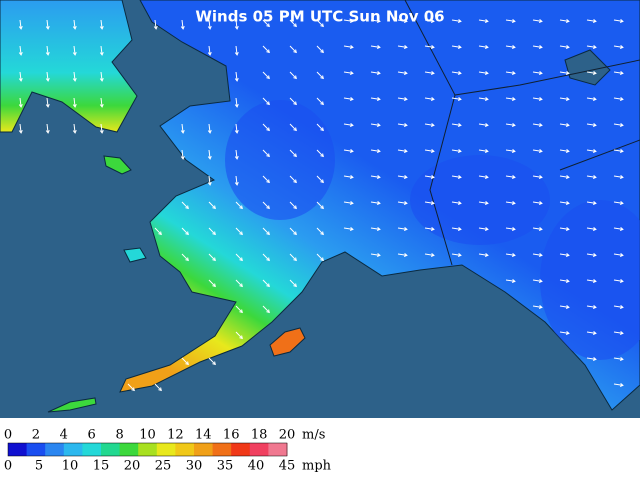  What do you see at coordinates (36, 435) in the screenshot?
I see `ms-label: 2` at bounding box center [36, 435].